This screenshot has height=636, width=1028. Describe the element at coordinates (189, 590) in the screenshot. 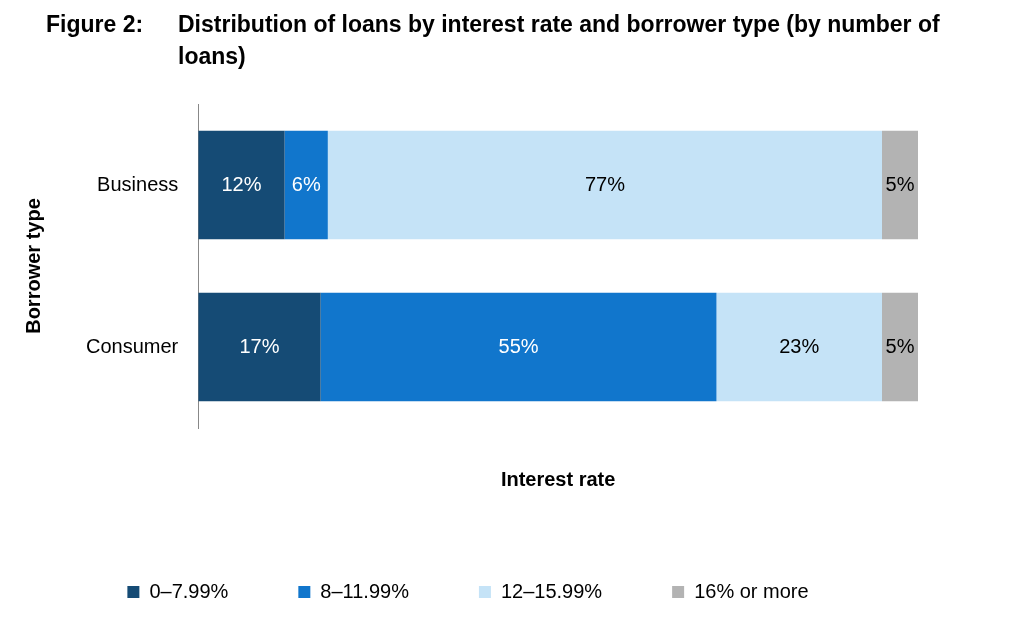

I see `legend-label: 0–7.99%` at that location.